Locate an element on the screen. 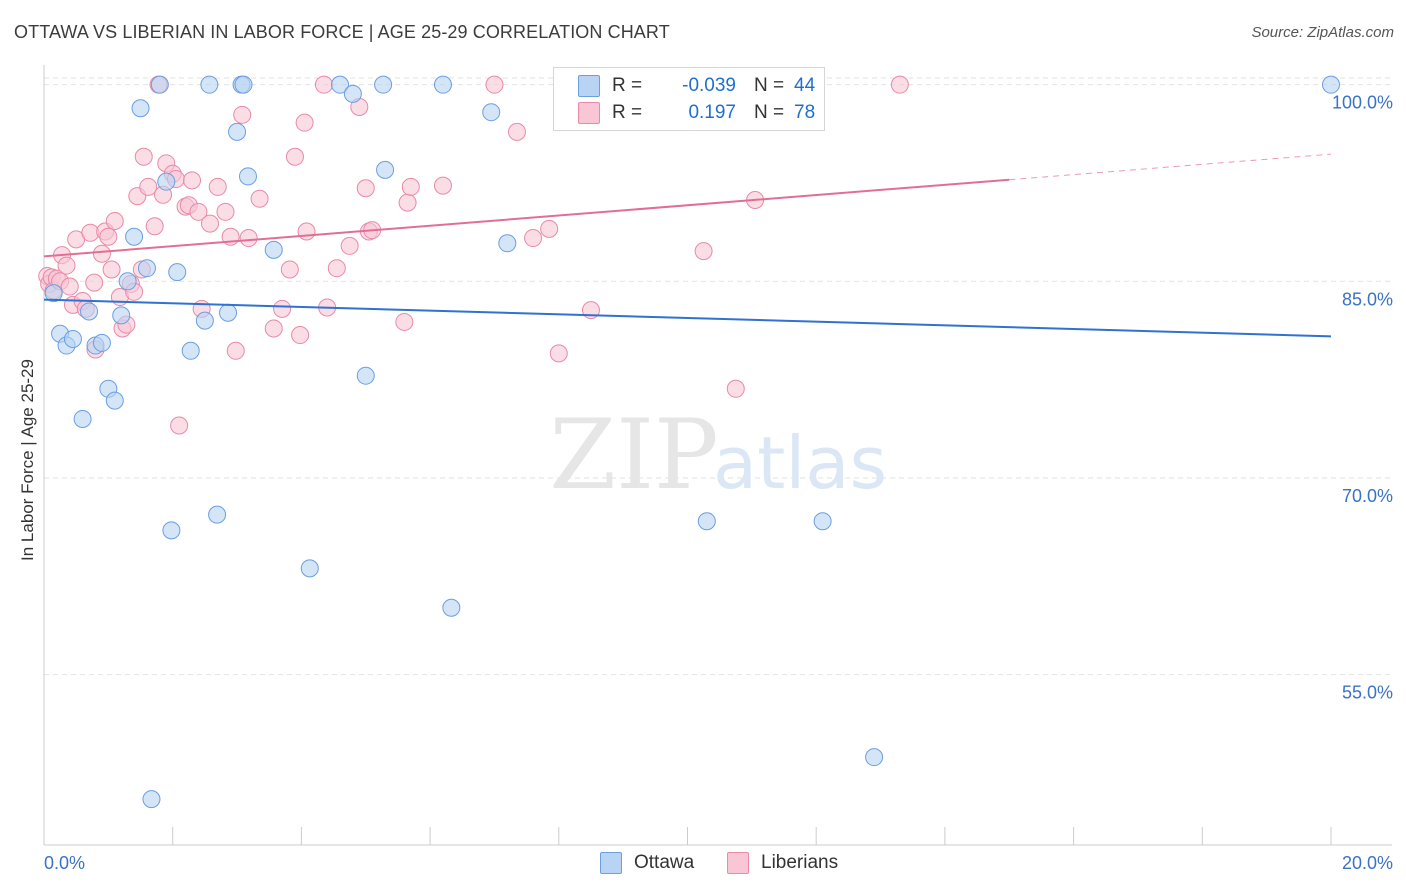 The width and height of the screenshot is (1406, 892). watermark: ZIP atlas is located at coordinates (718, 455).